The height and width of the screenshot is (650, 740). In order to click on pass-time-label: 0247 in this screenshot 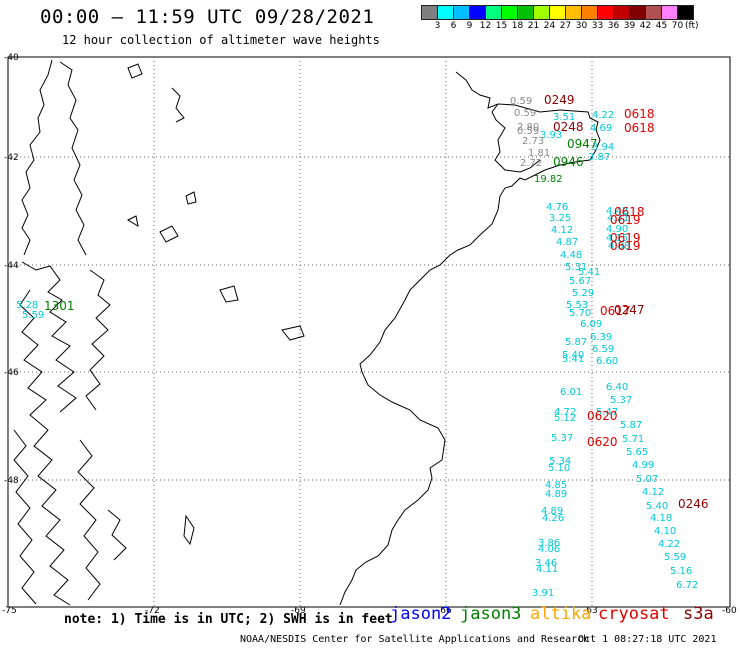, I will do `click(629, 310)`.